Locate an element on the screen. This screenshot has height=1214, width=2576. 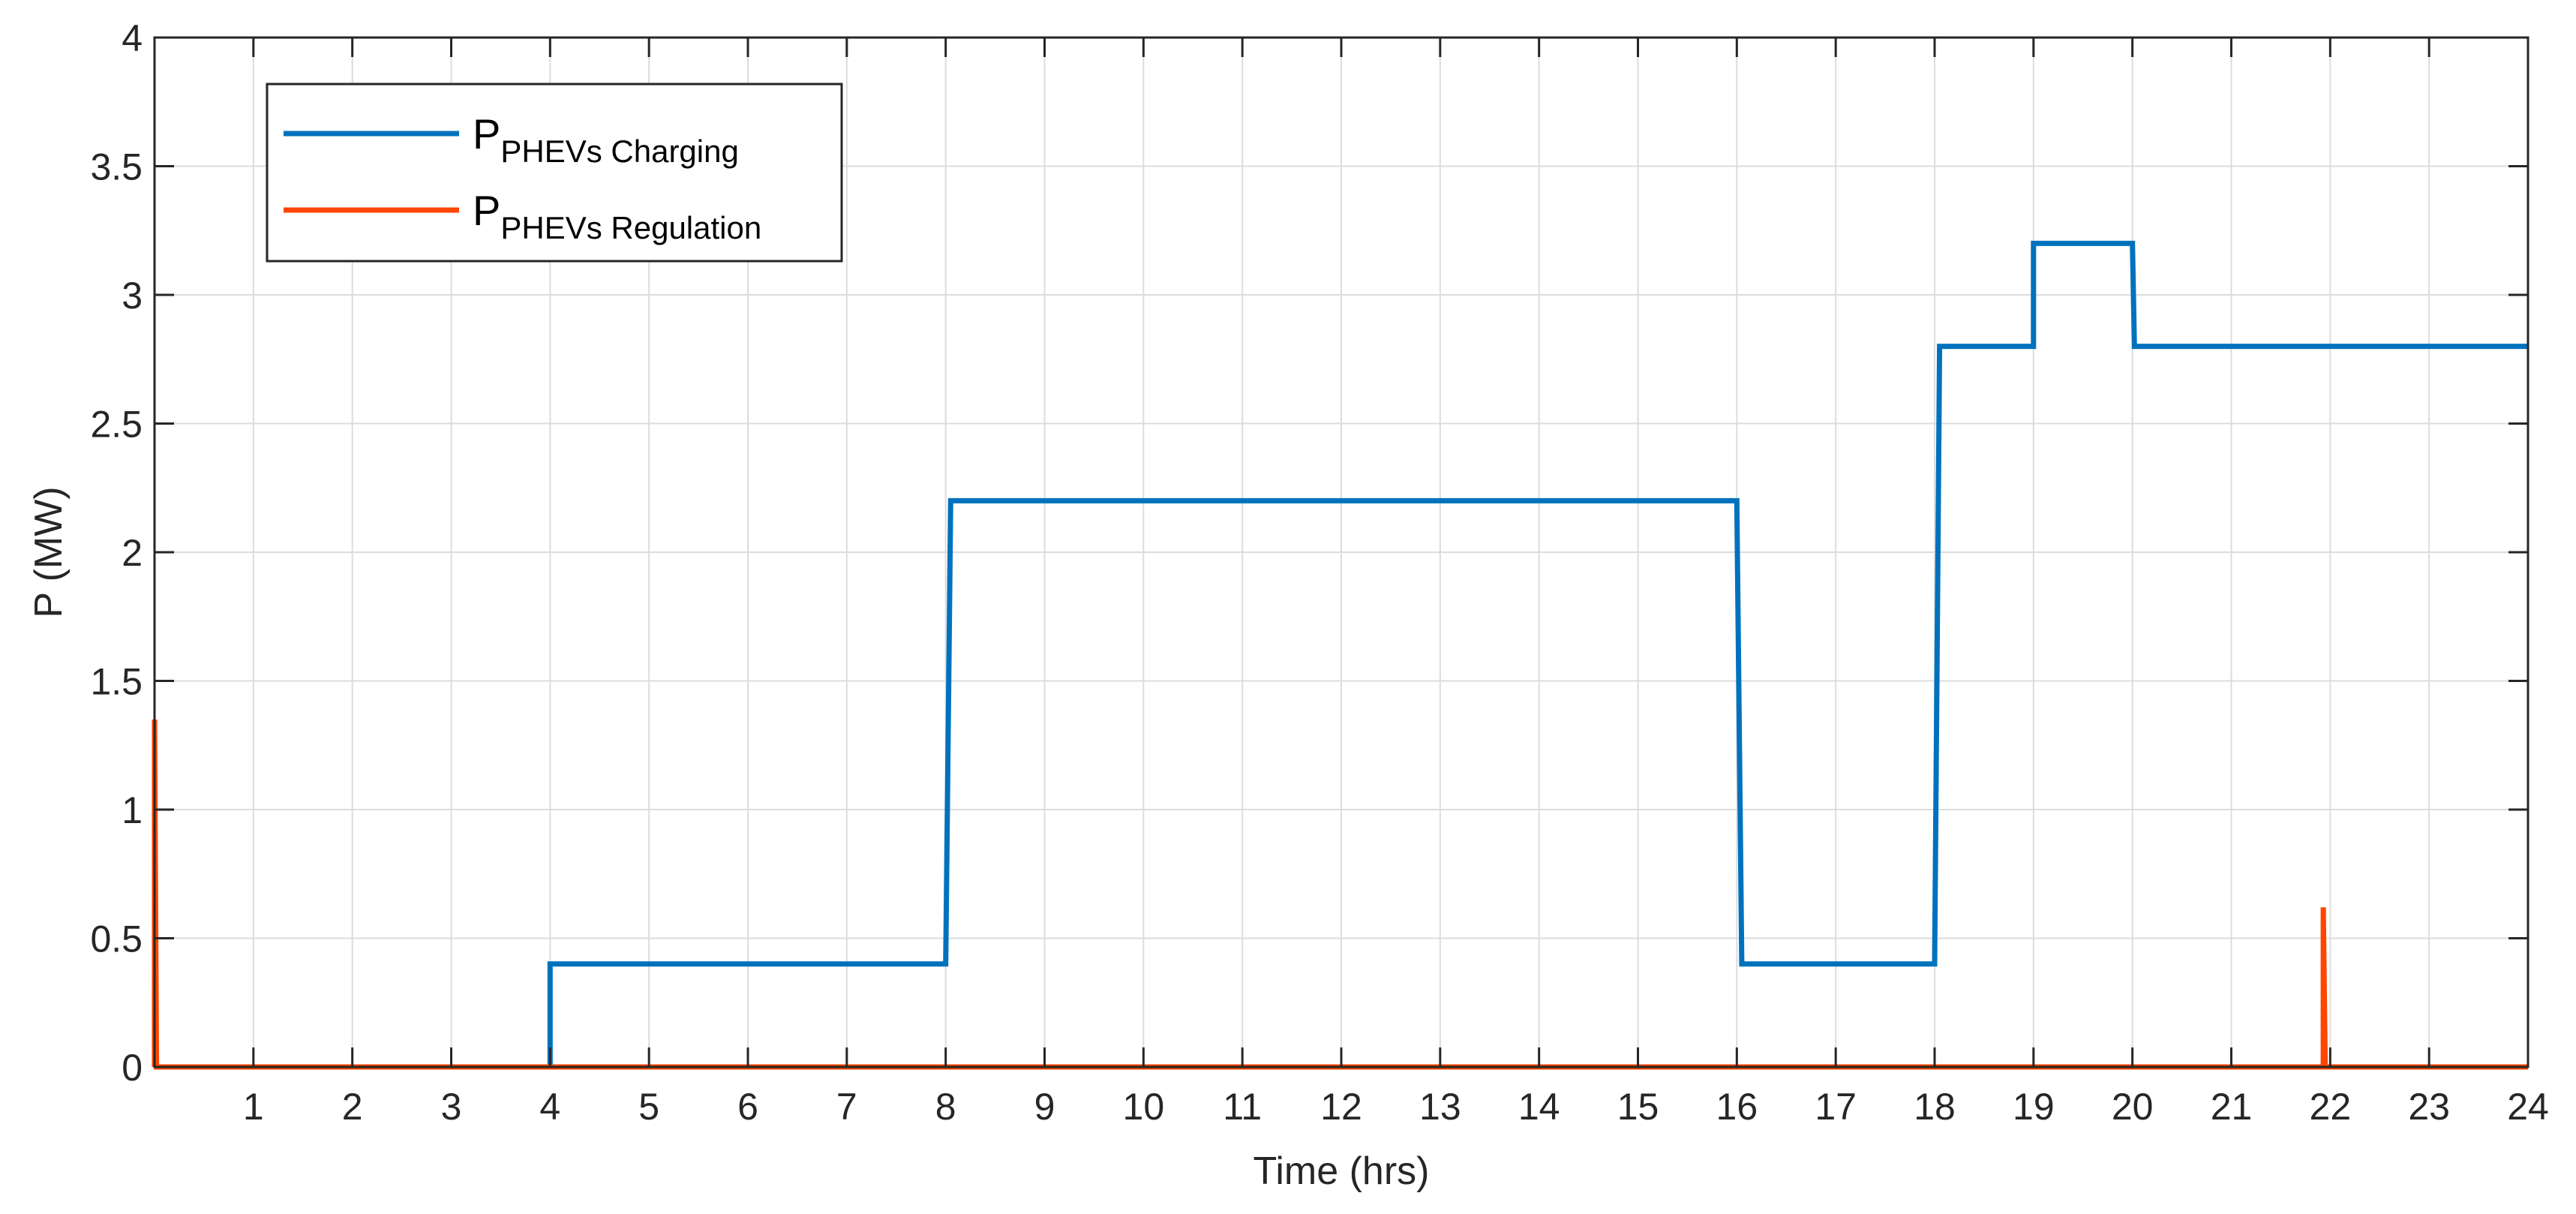
legend: PPHEVs Charging PPHEVs Regulation is located at coordinates (554, 173).